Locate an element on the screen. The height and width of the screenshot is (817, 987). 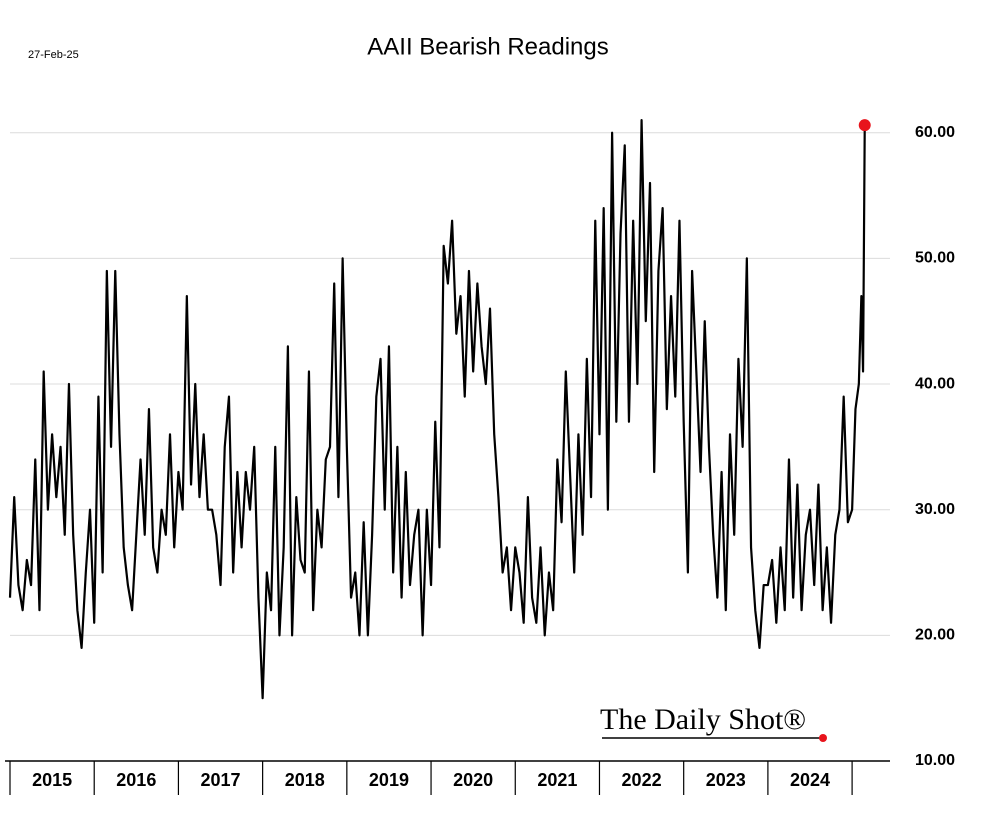
x-tick-label: 2020 is located at coordinates (473, 780).